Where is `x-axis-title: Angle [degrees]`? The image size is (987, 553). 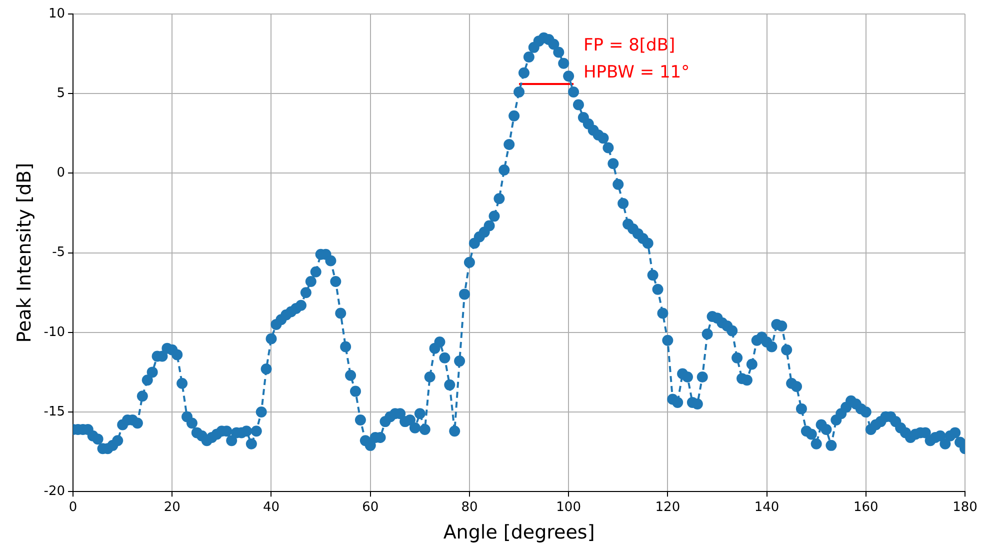 x-axis-title: Angle [degrees] is located at coordinates (519, 533).